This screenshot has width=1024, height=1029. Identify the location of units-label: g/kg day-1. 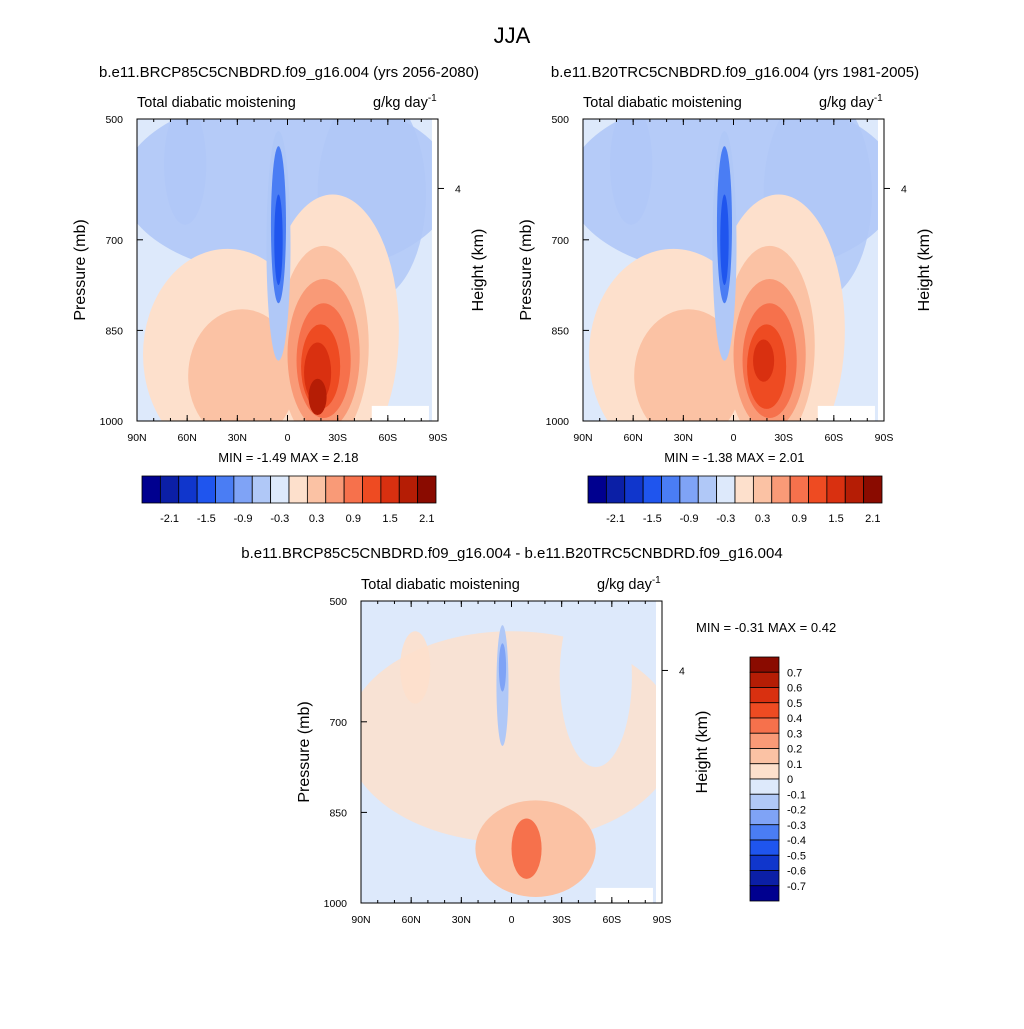
(851, 102).